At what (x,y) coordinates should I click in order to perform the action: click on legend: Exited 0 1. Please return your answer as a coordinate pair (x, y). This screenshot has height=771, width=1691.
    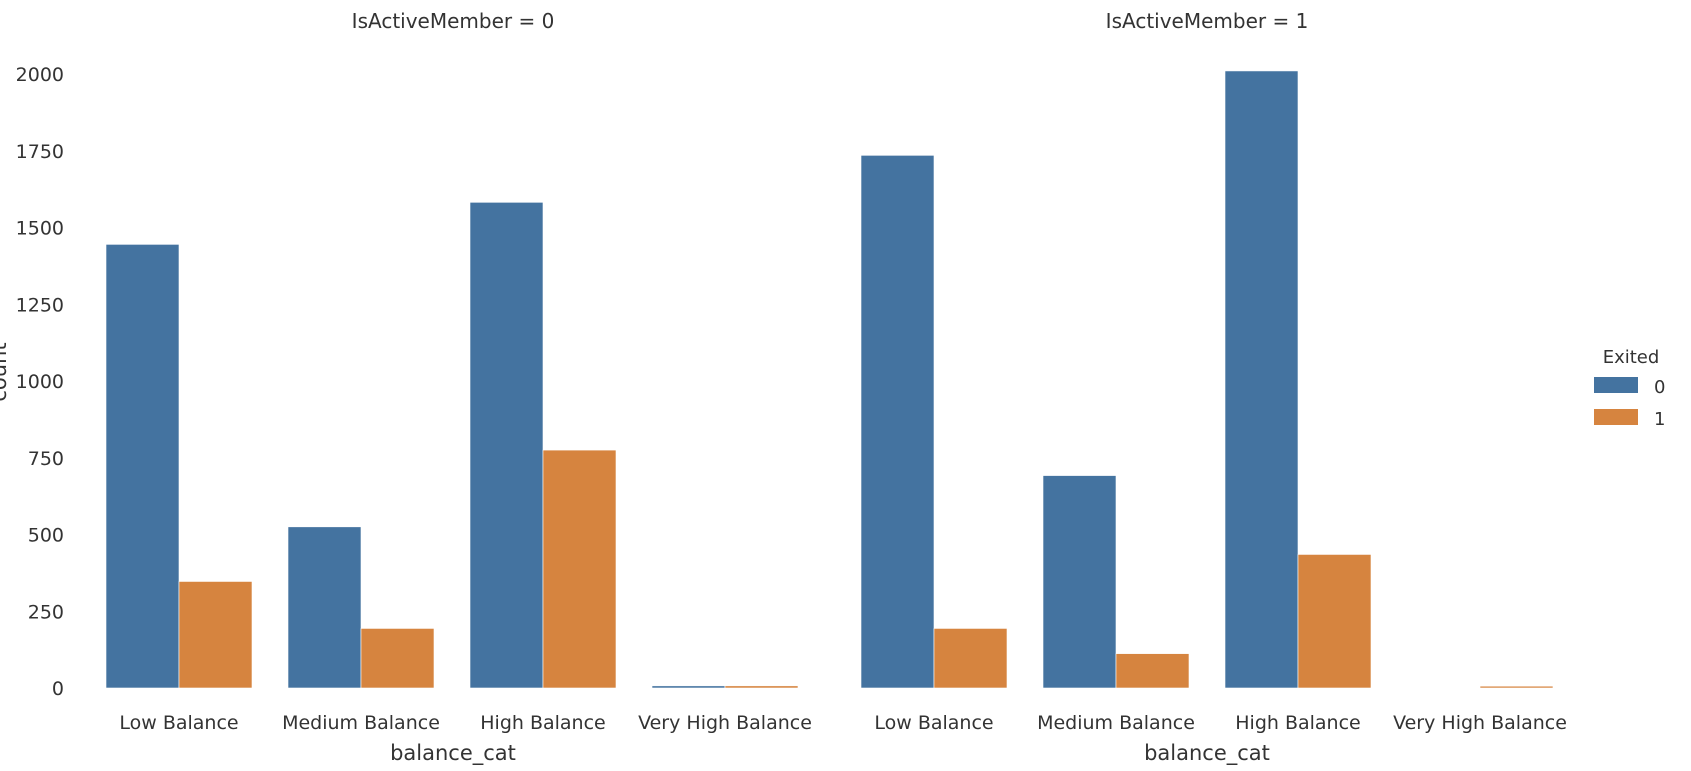
    Looking at the image, I should click on (1629, 388).